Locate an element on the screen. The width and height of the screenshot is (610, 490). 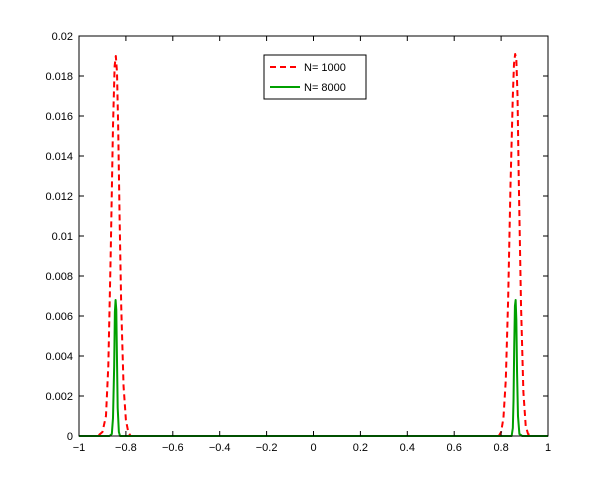
legend: N= 1000 N= 8000 is located at coordinates (315, 77).